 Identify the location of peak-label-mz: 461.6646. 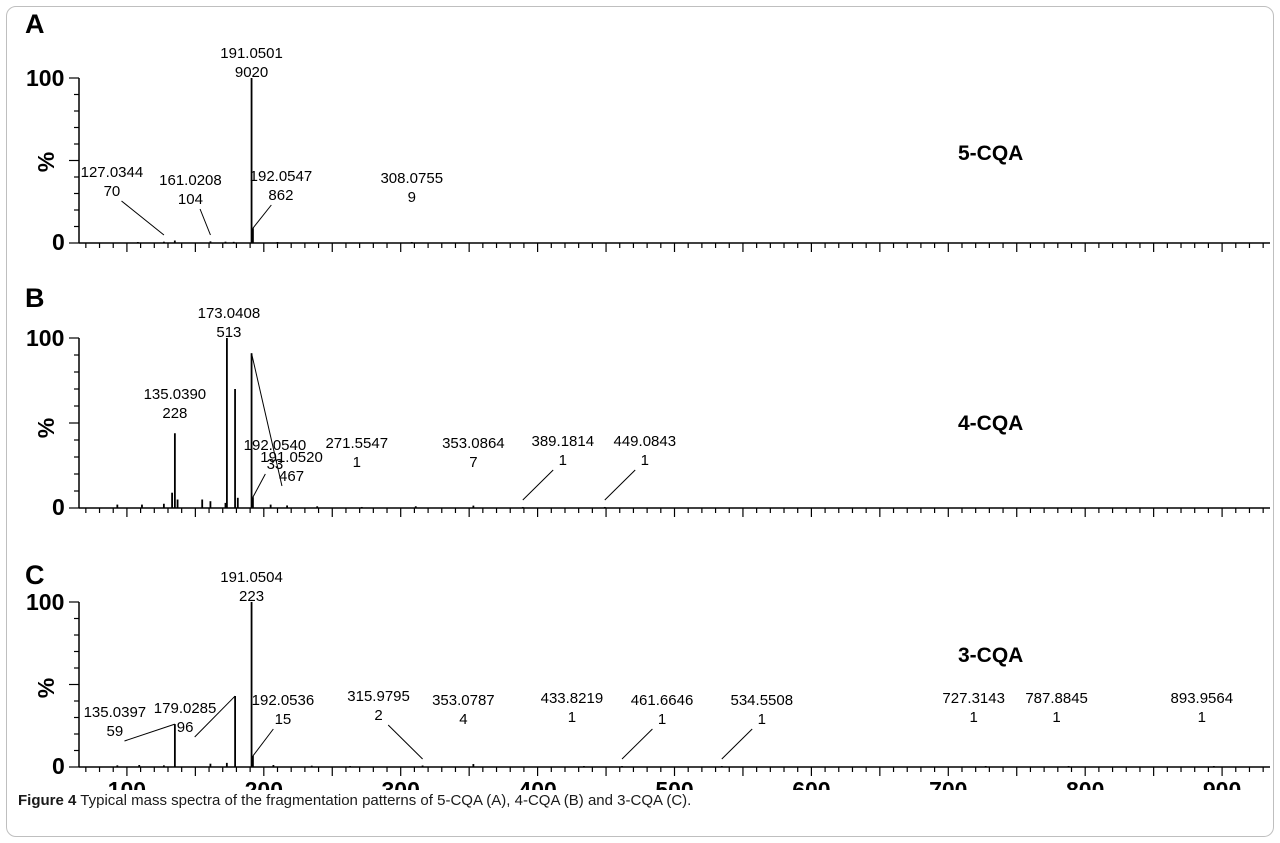
(662, 700).